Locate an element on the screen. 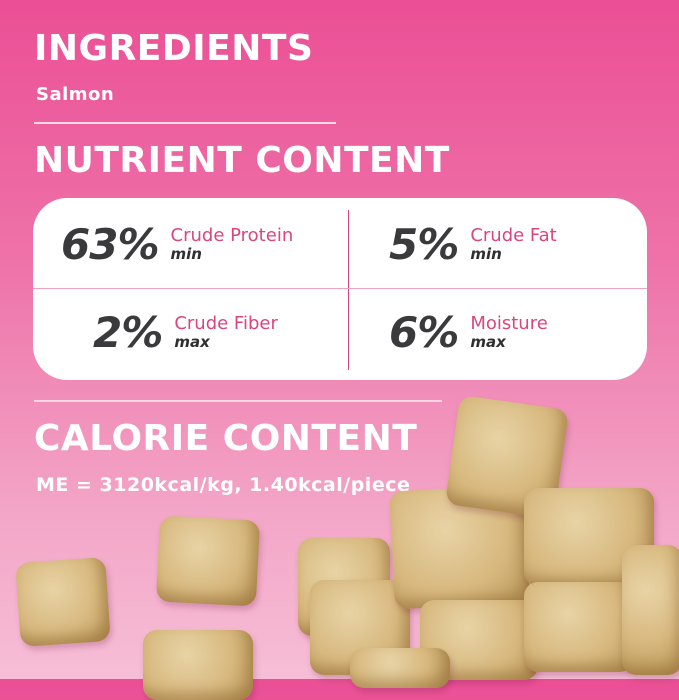 This screenshot has width=679, height=700. nutrient-protein: 63% Crude Protein min is located at coordinates (177, 244).